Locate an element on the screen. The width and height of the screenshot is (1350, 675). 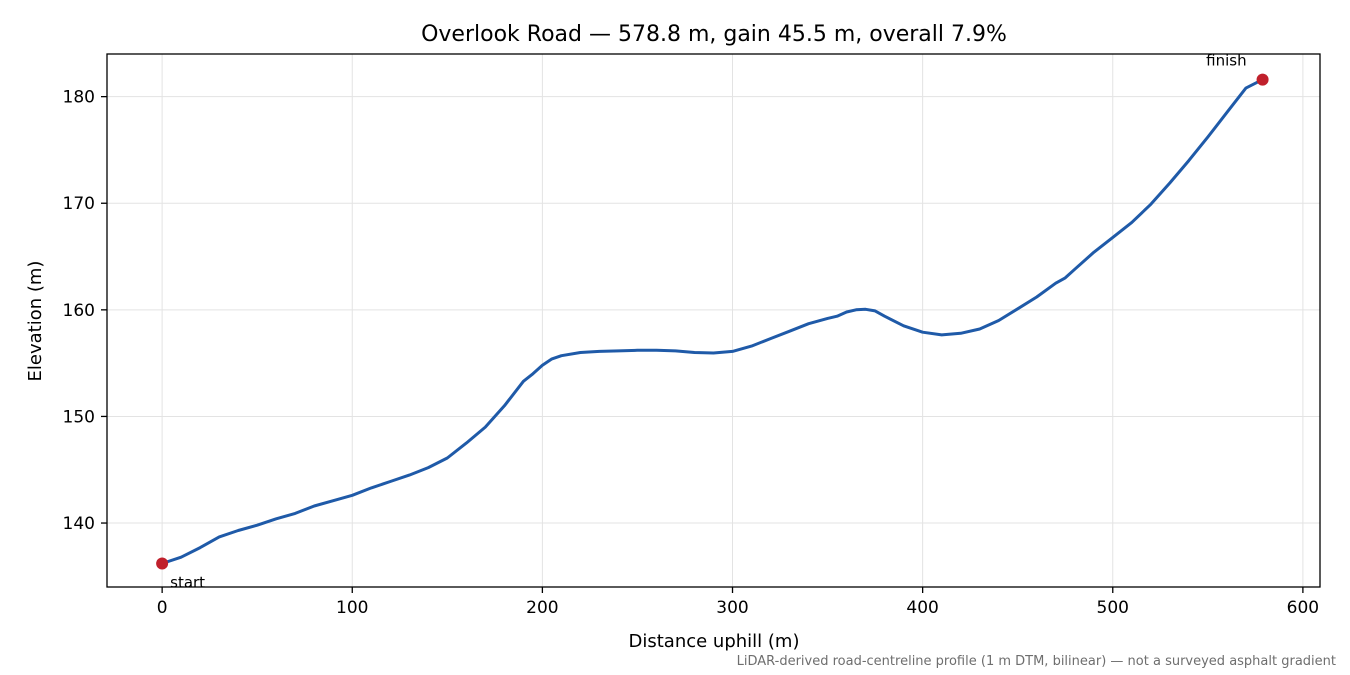
y-tick-label: 140 is located at coordinates (79, 524).